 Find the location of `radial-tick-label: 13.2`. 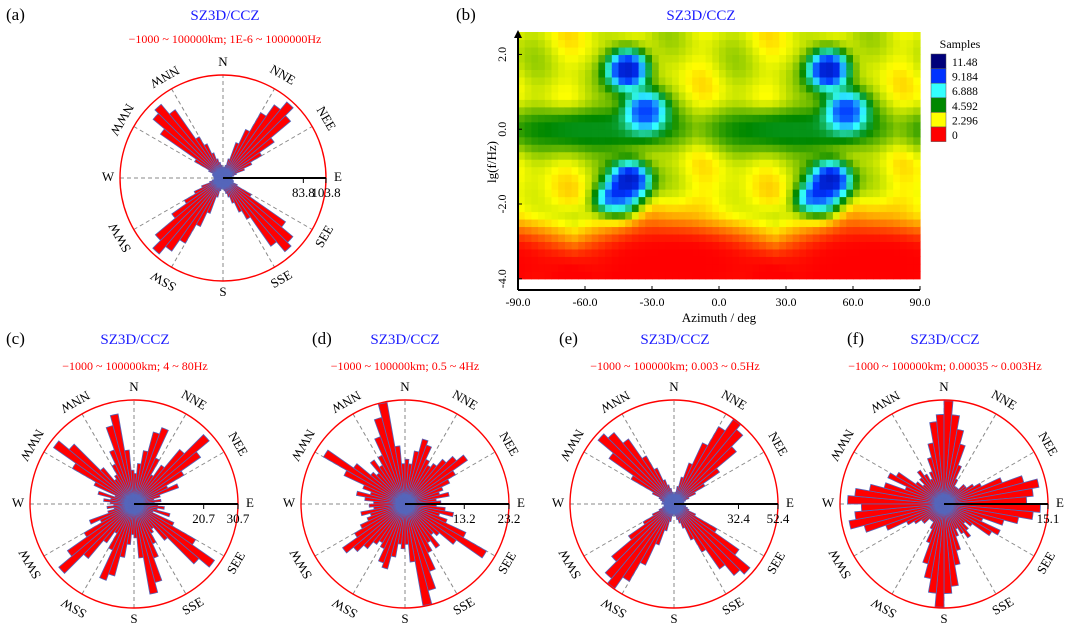

radial-tick-label: 13.2 is located at coordinates (464, 518).